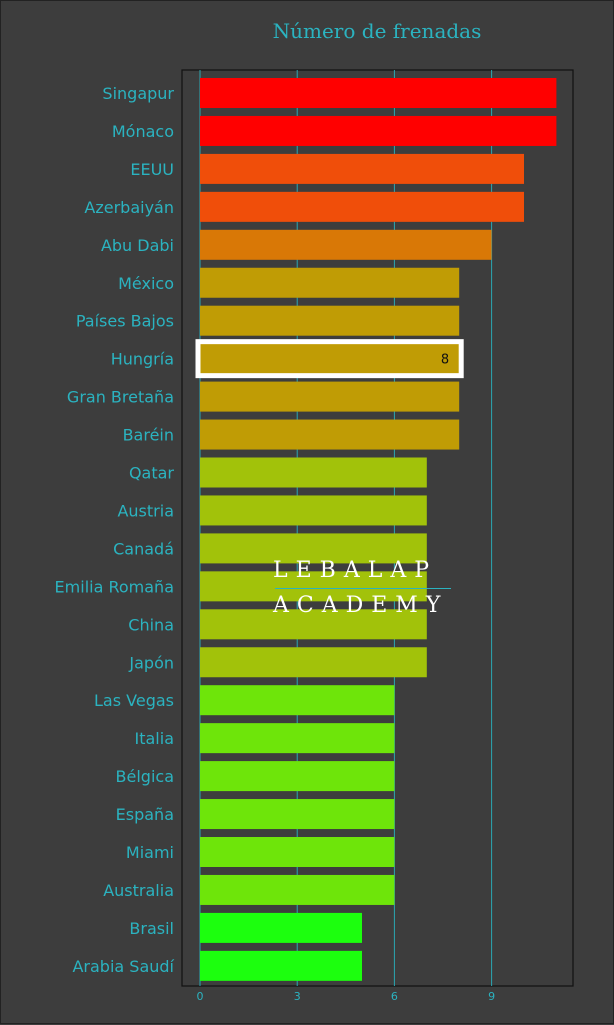  I want to click on category-label: Bélgica, so click(145, 776).